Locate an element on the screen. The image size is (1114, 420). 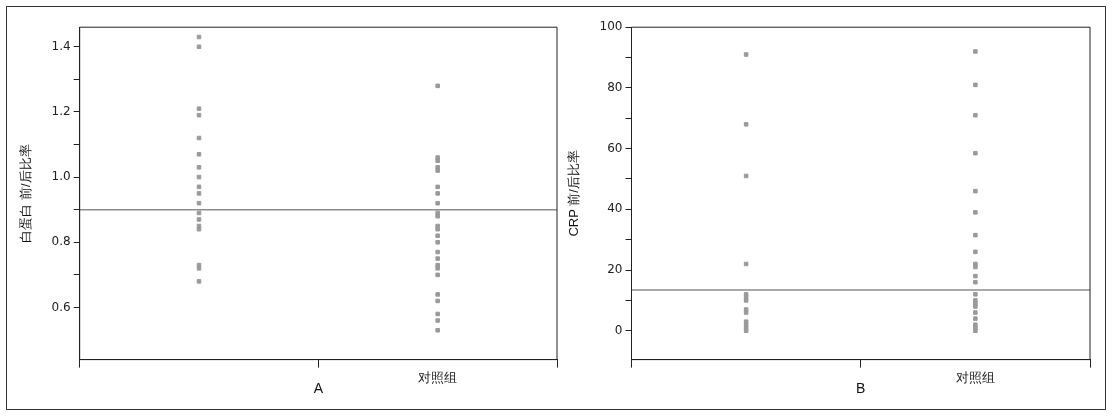
y-tick-label: 80 is located at coordinates (615, 87).